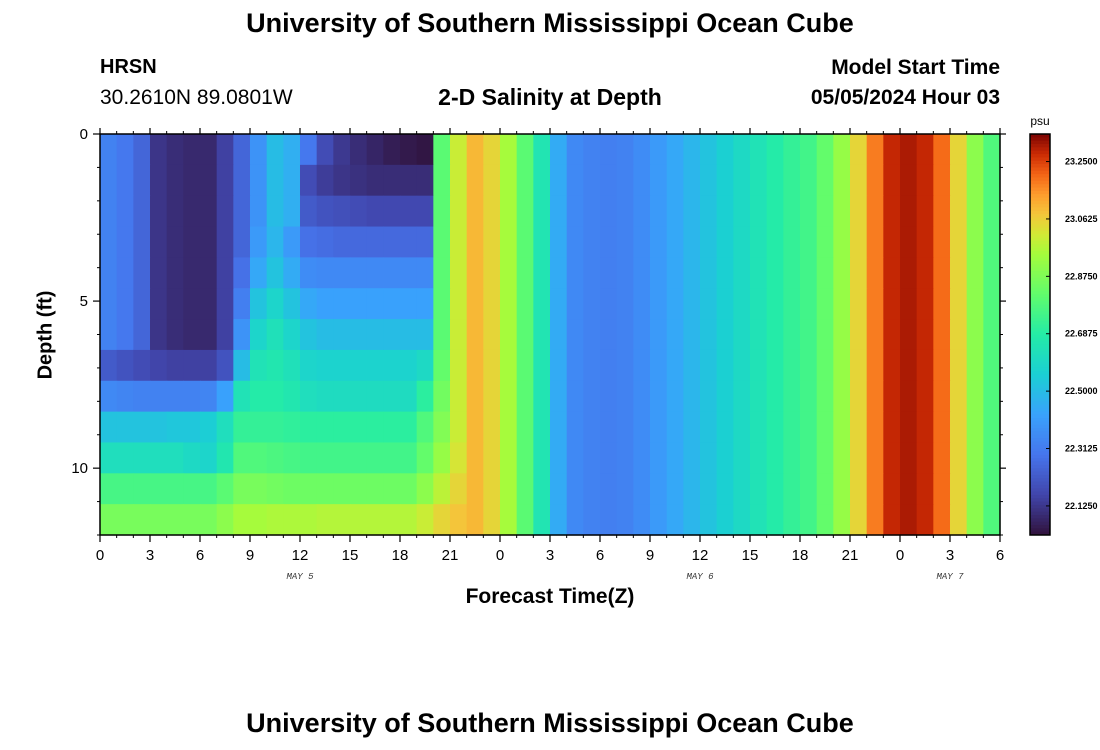 The width and height of the screenshot is (1100, 750). What do you see at coordinates (100, 555) in the screenshot?
I see `x-tick-label: 0` at bounding box center [100, 555].